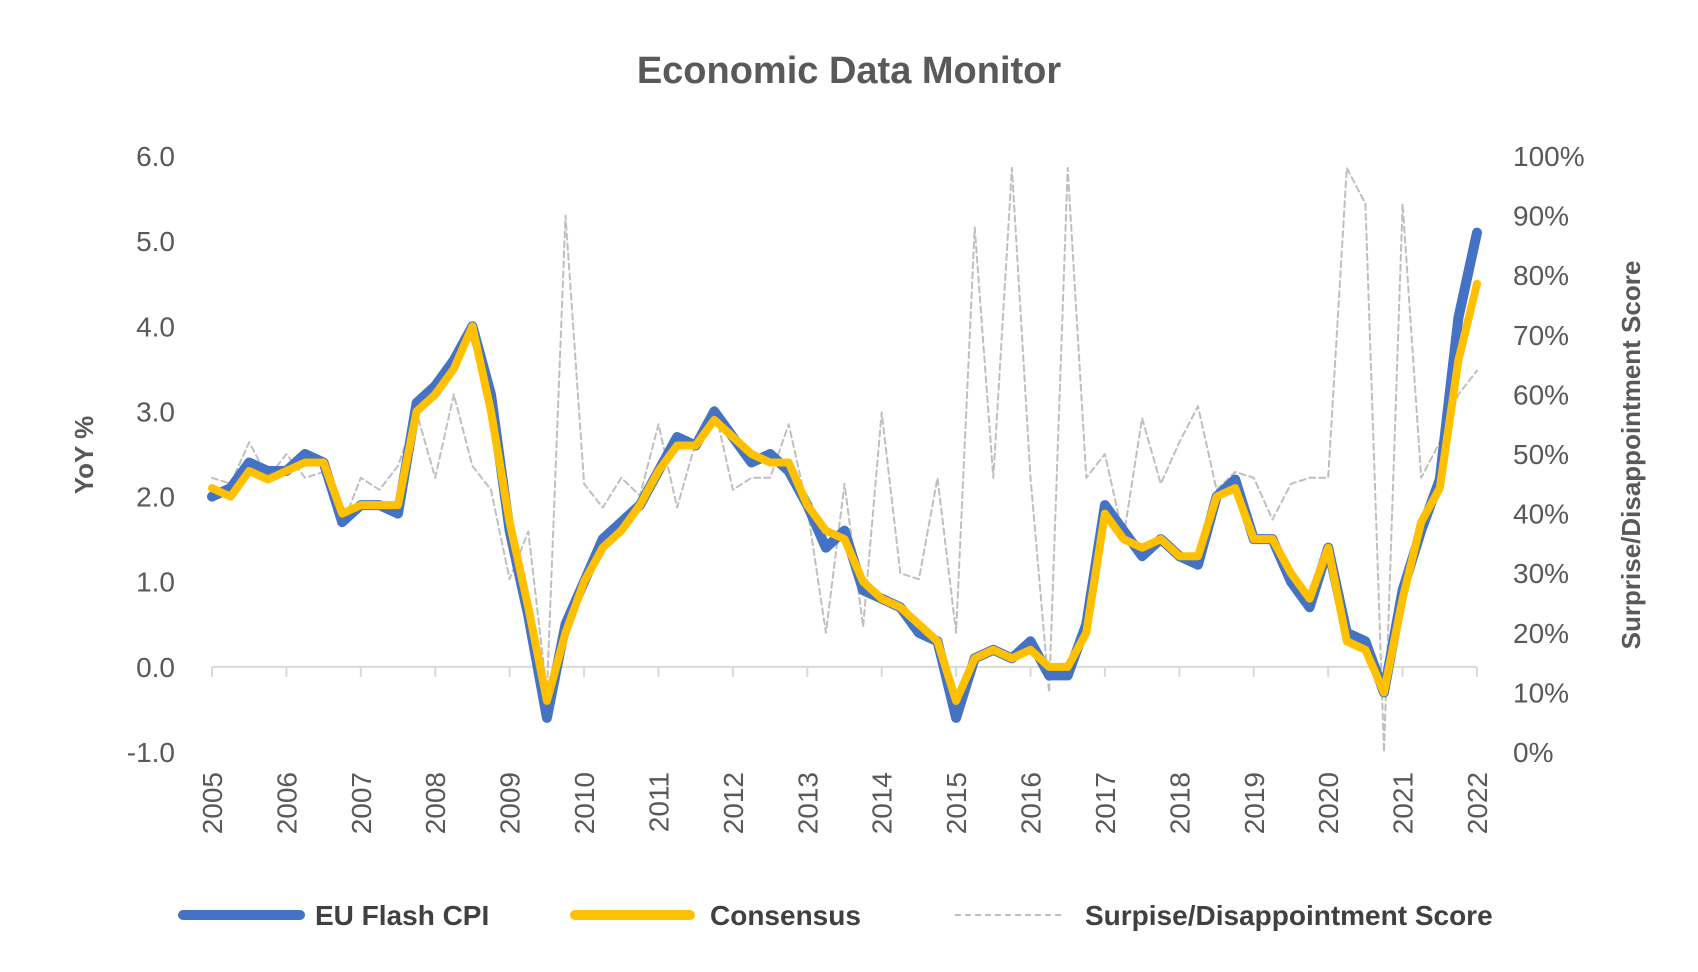 This screenshot has height=972, width=1698. I want to click on y2-tick-label: 10%, so click(1541, 692).